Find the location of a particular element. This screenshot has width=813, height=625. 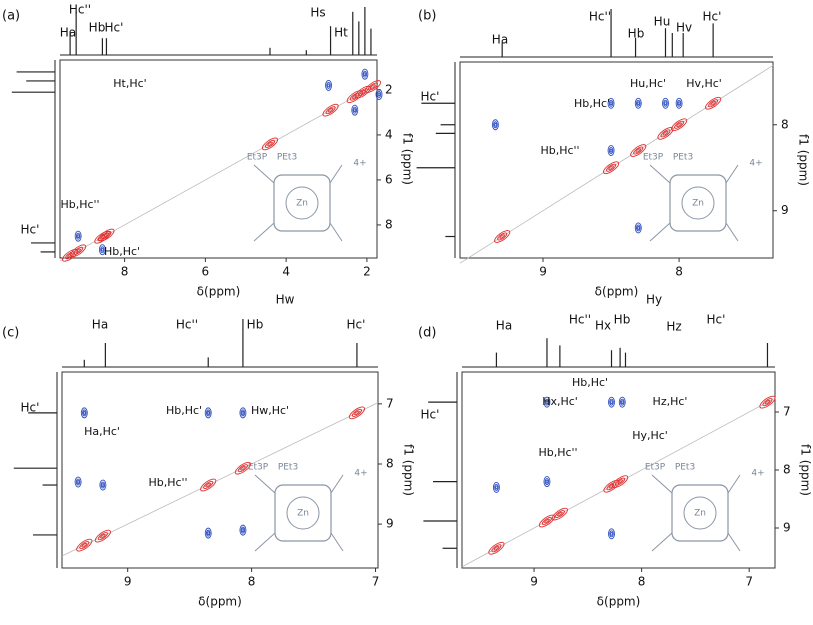

top-peak-label: Hz is located at coordinates (673, 327).